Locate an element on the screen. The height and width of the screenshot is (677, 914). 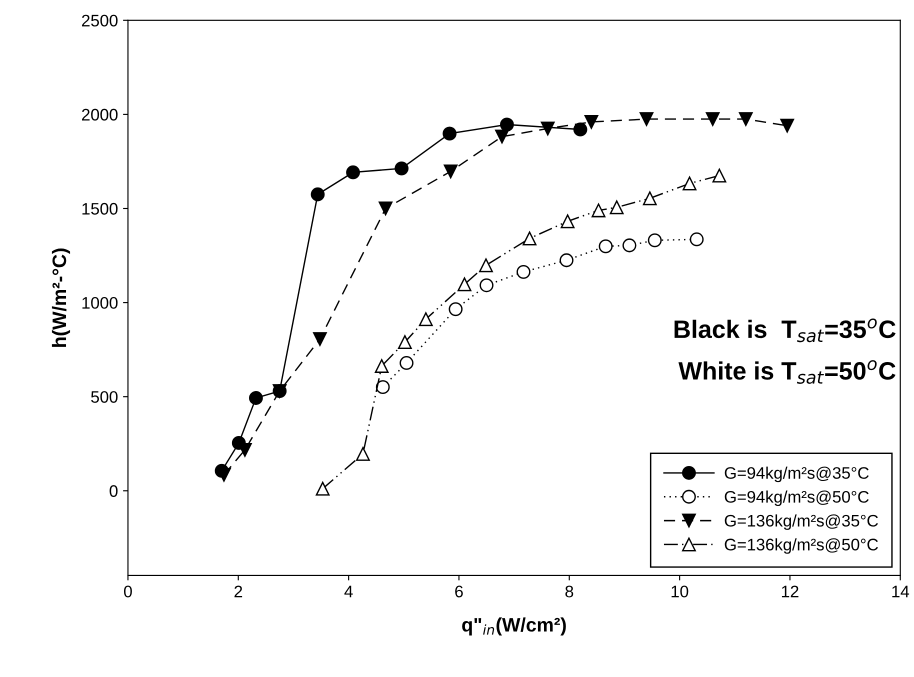
legend-label: G=136kg/m²s@50°C is located at coordinates (801, 546).